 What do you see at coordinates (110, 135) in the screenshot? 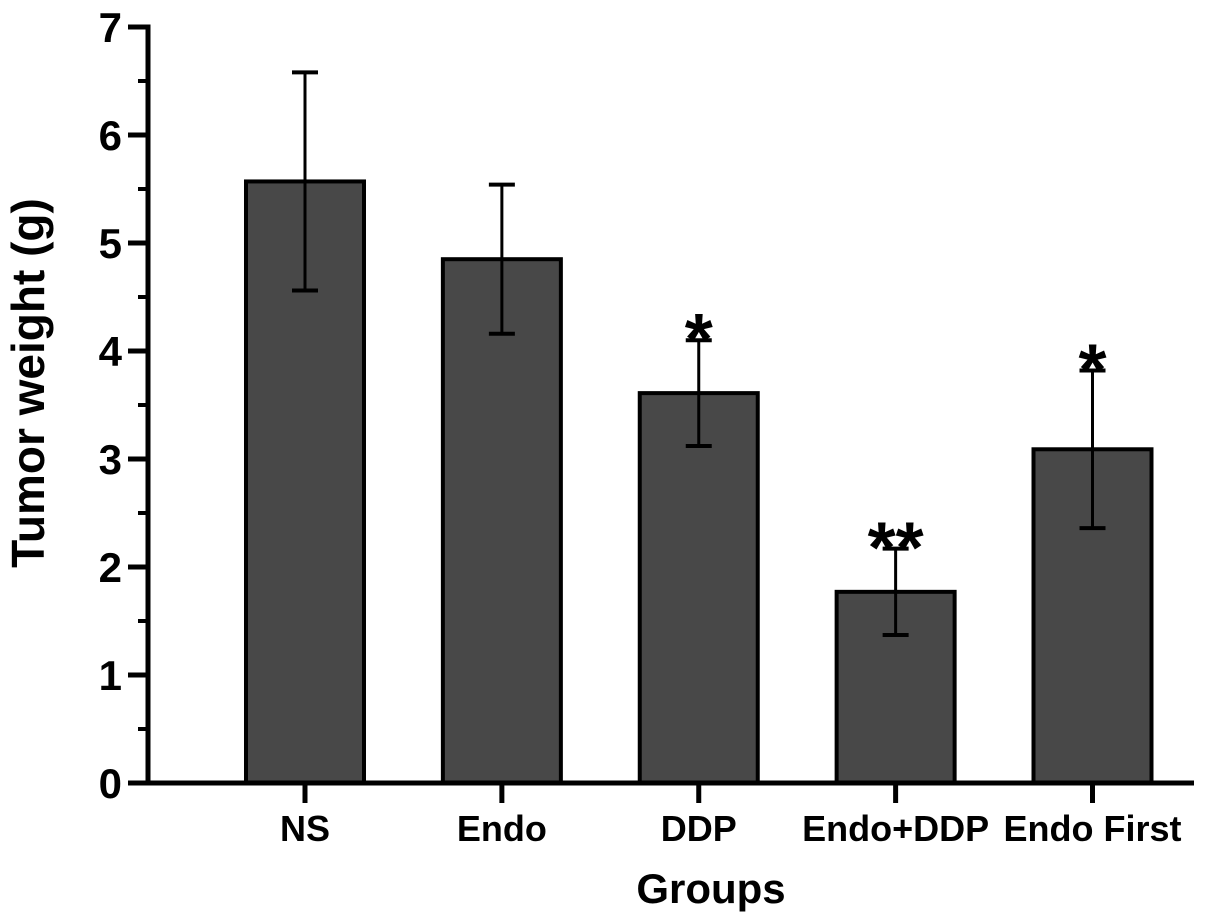
I see `y-tick-label-6: 6` at bounding box center [110, 135].